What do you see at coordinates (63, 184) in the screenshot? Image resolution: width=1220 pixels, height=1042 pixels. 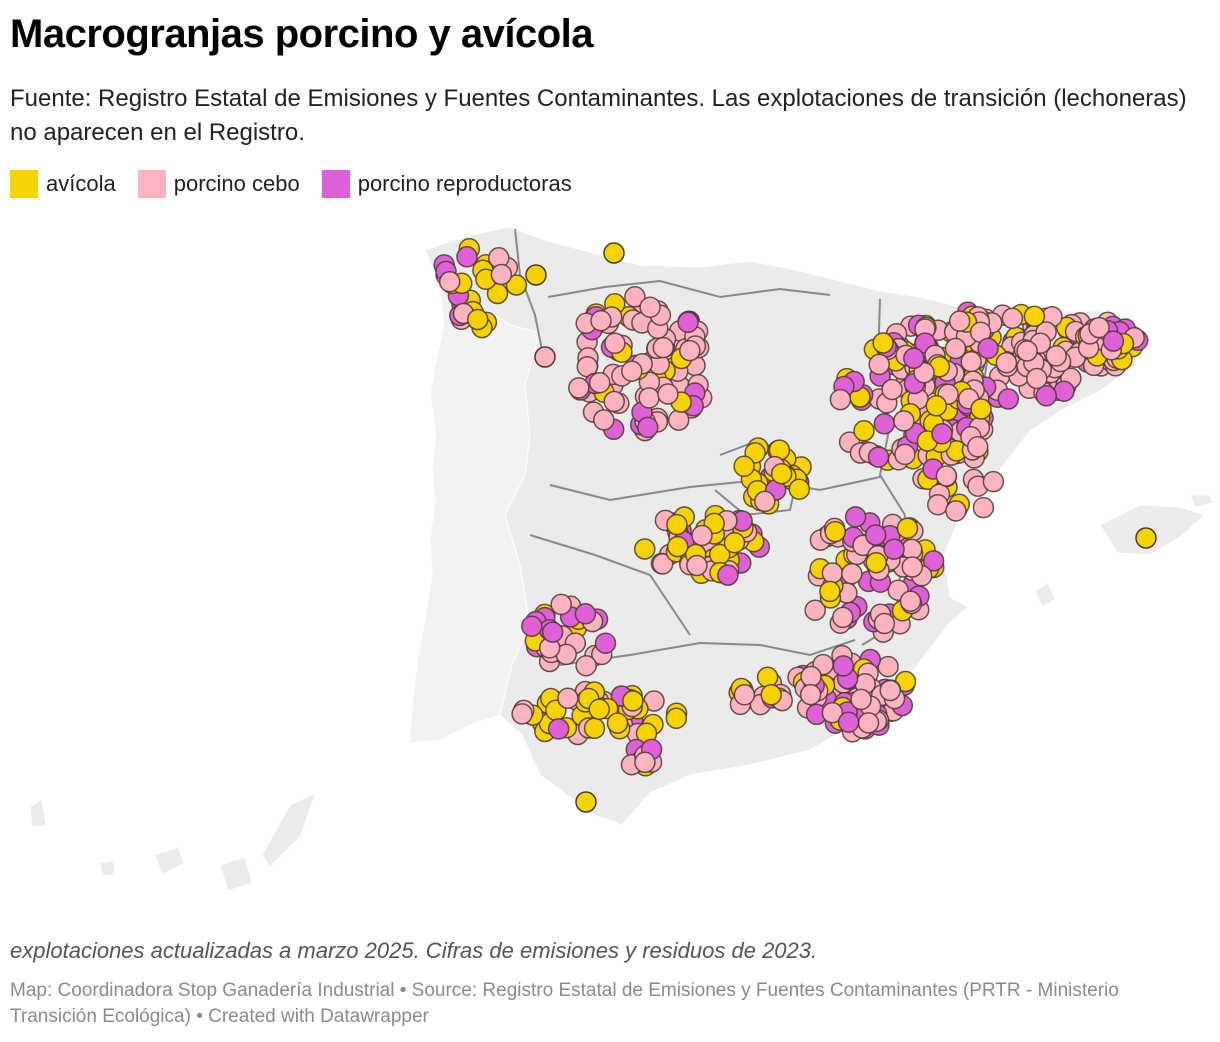 I see `legend-item-avicola: avícola` at bounding box center [63, 184].